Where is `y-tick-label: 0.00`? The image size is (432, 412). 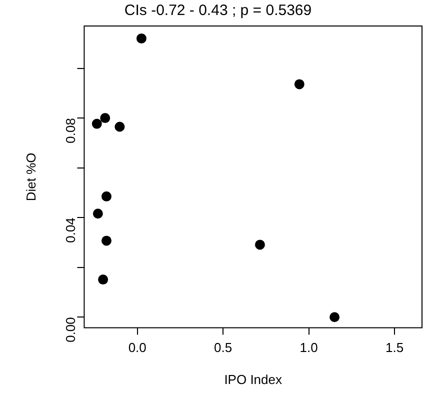
y-tick-label: 0.00 is located at coordinates (70, 329).